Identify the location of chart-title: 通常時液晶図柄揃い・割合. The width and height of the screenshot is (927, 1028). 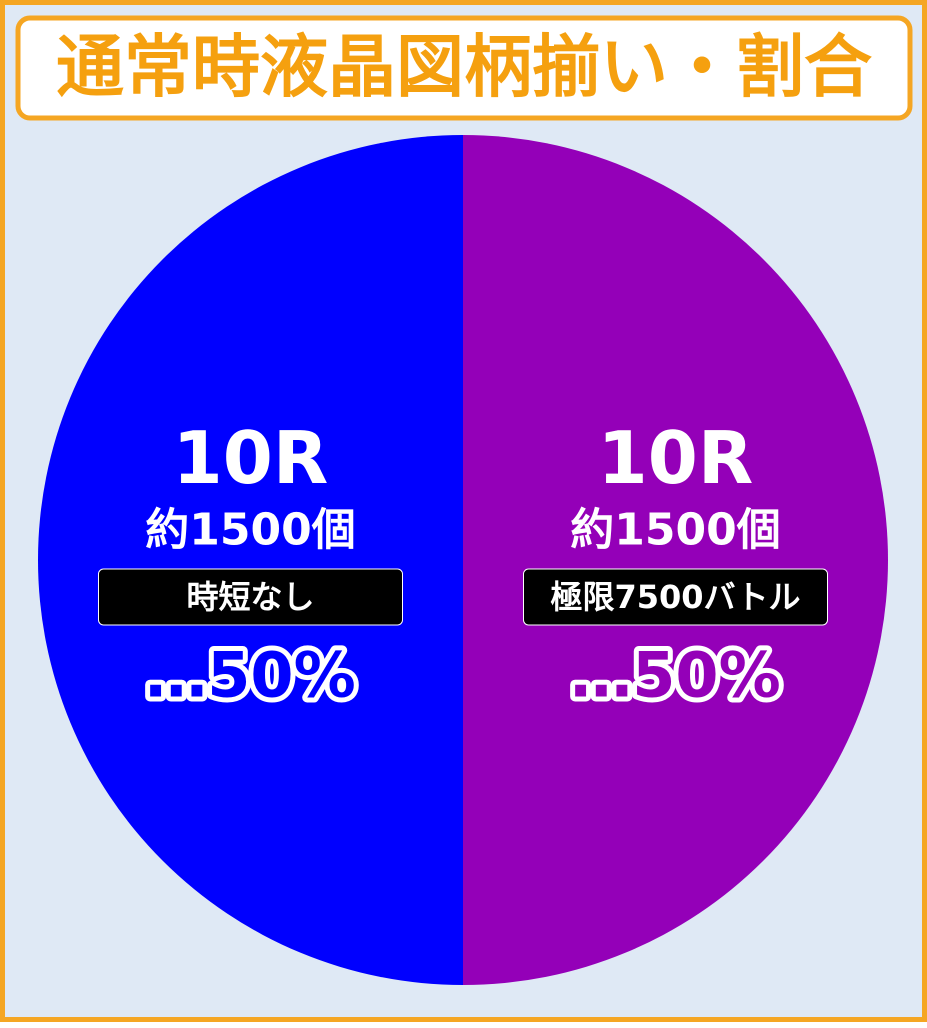
(464, 68).